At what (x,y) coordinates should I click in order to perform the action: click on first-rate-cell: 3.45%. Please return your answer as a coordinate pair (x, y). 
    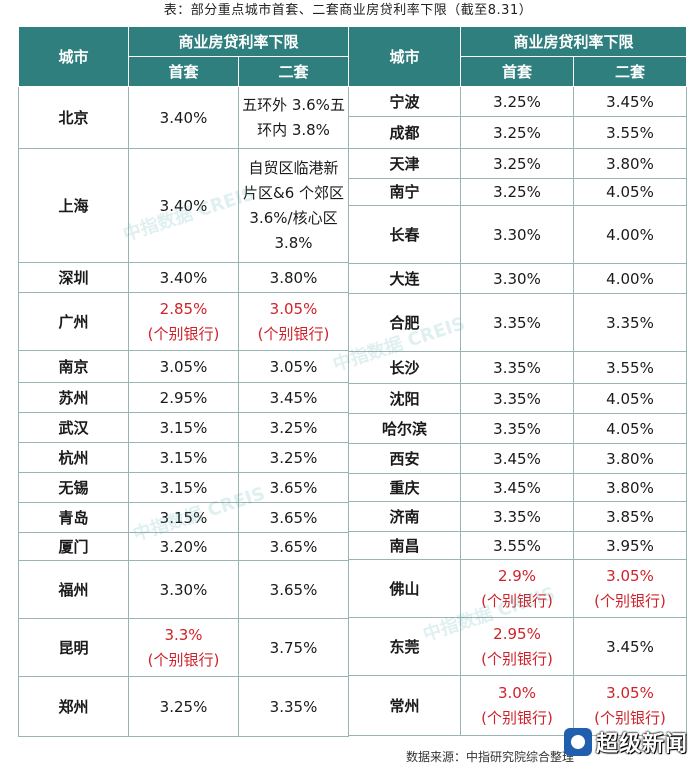
    Looking at the image, I should click on (517, 487).